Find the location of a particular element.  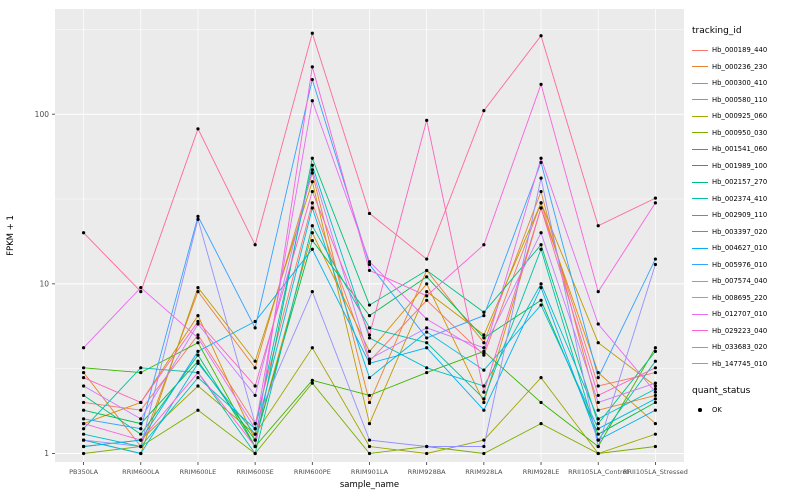

x-tick-label: PB350LA is located at coordinates (84, 472).